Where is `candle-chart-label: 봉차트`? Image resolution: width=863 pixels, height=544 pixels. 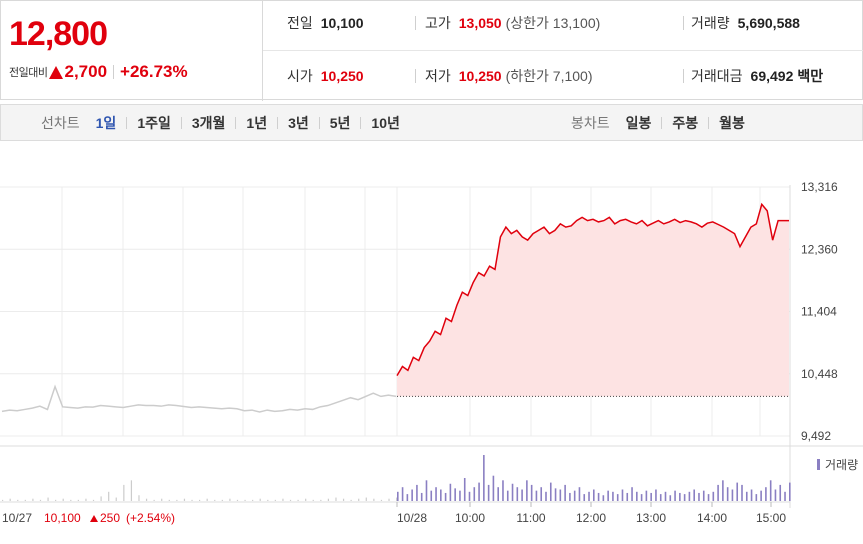
candle-chart-label: 봉차트 is located at coordinates (590, 122).